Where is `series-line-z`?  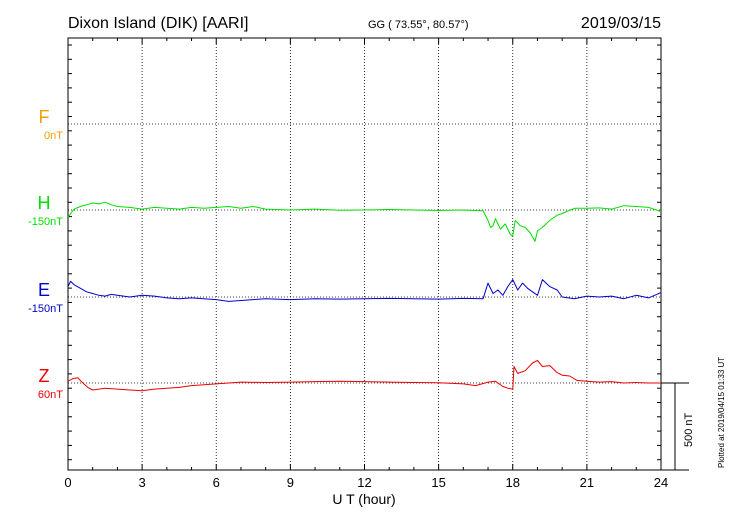
series-line-z is located at coordinates (364, 375).